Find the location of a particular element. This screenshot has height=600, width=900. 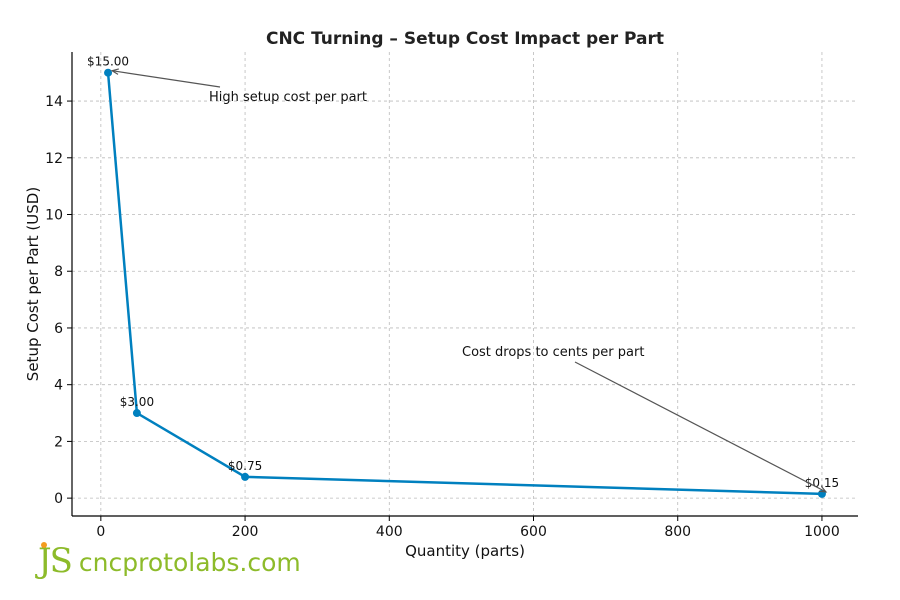

chart-title: CNC Turning – Setup Cost Impact per Part is located at coordinates (465, 39).